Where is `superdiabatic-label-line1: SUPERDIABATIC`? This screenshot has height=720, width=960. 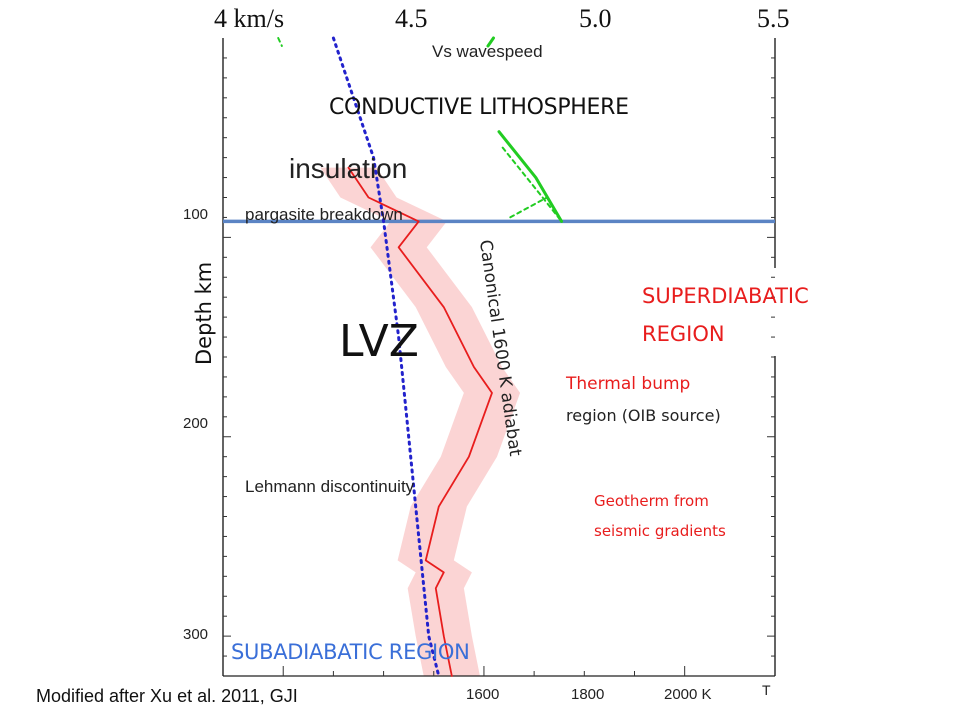
superdiabatic-label-line1: SUPERDIABATIC is located at coordinates (725, 296).